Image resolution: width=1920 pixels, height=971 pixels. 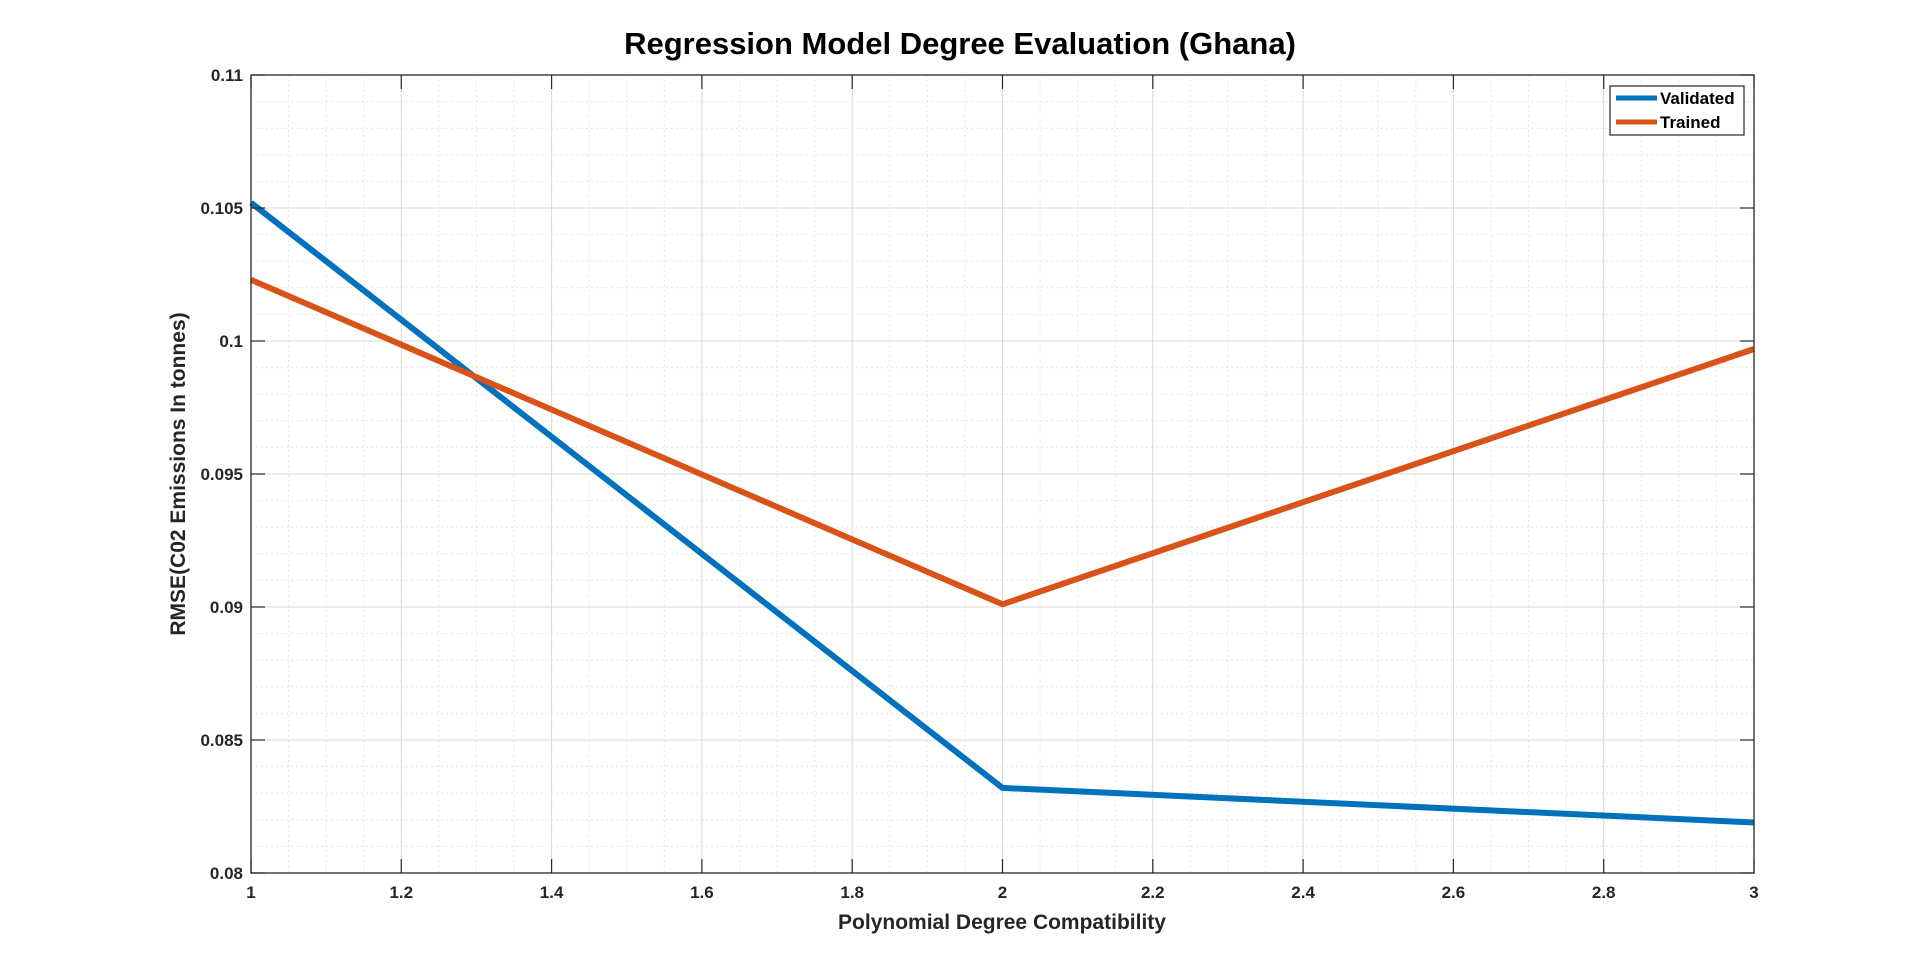 What do you see at coordinates (226, 607) in the screenshot?
I see `y-tick-label: 0.09` at bounding box center [226, 607].